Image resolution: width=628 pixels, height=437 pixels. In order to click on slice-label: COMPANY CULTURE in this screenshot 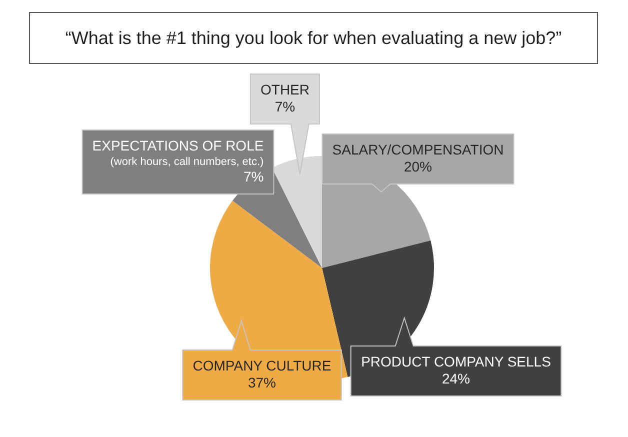, I will do `click(262, 366)`.